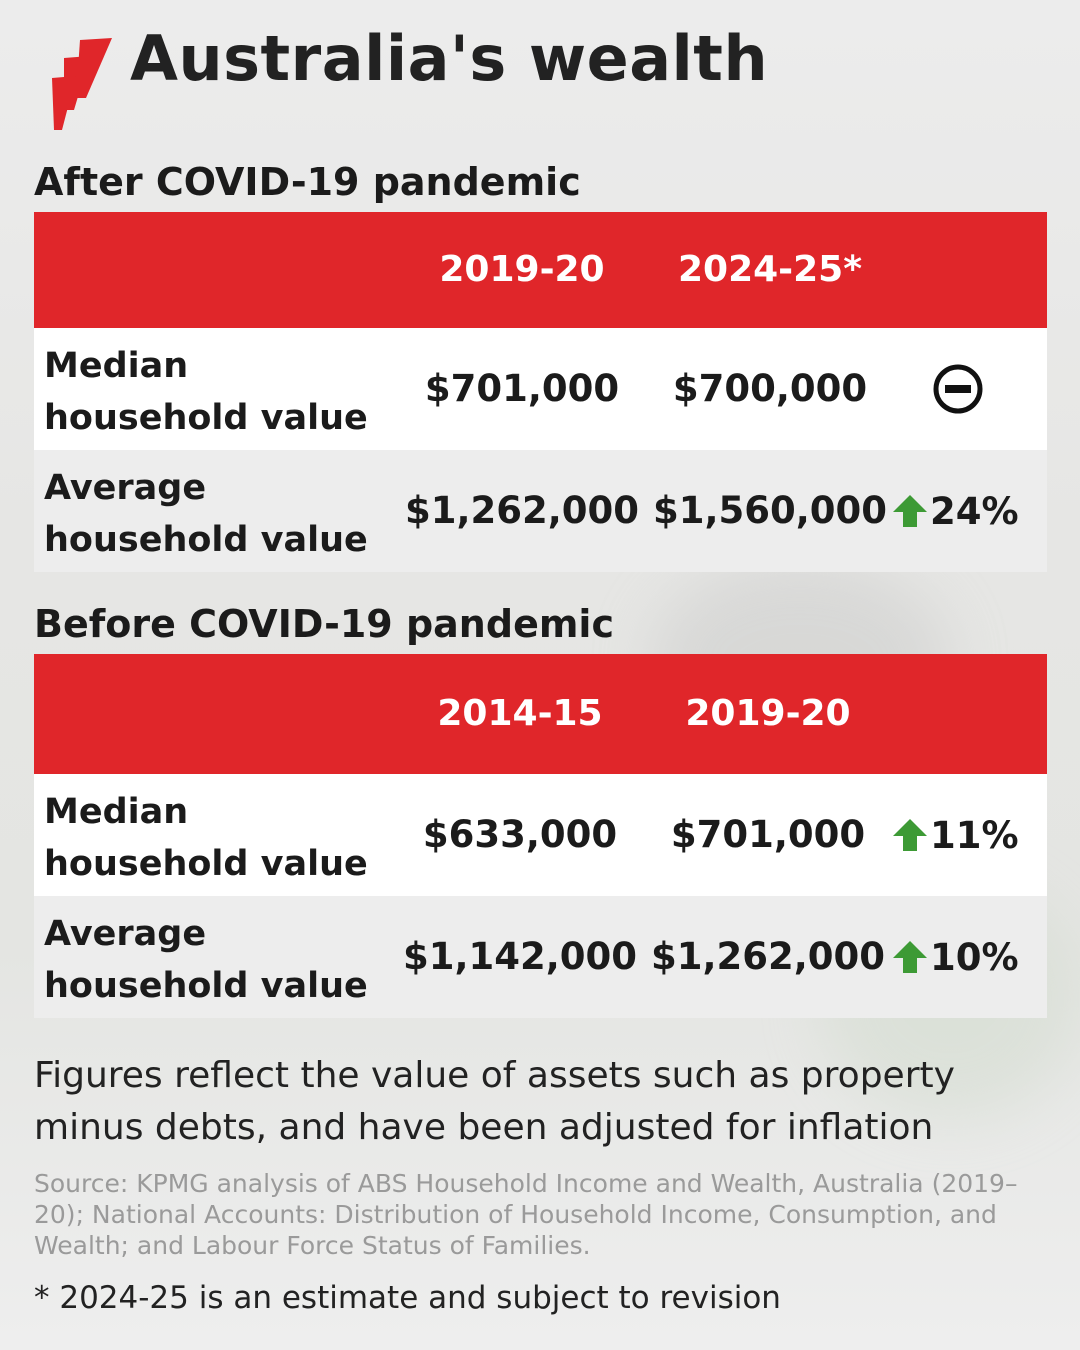 The width and height of the screenshot is (1080, 1350). Describe the element at coordinates (974, 511) in the screenshot. I see `change-percent: 24%` at that location.